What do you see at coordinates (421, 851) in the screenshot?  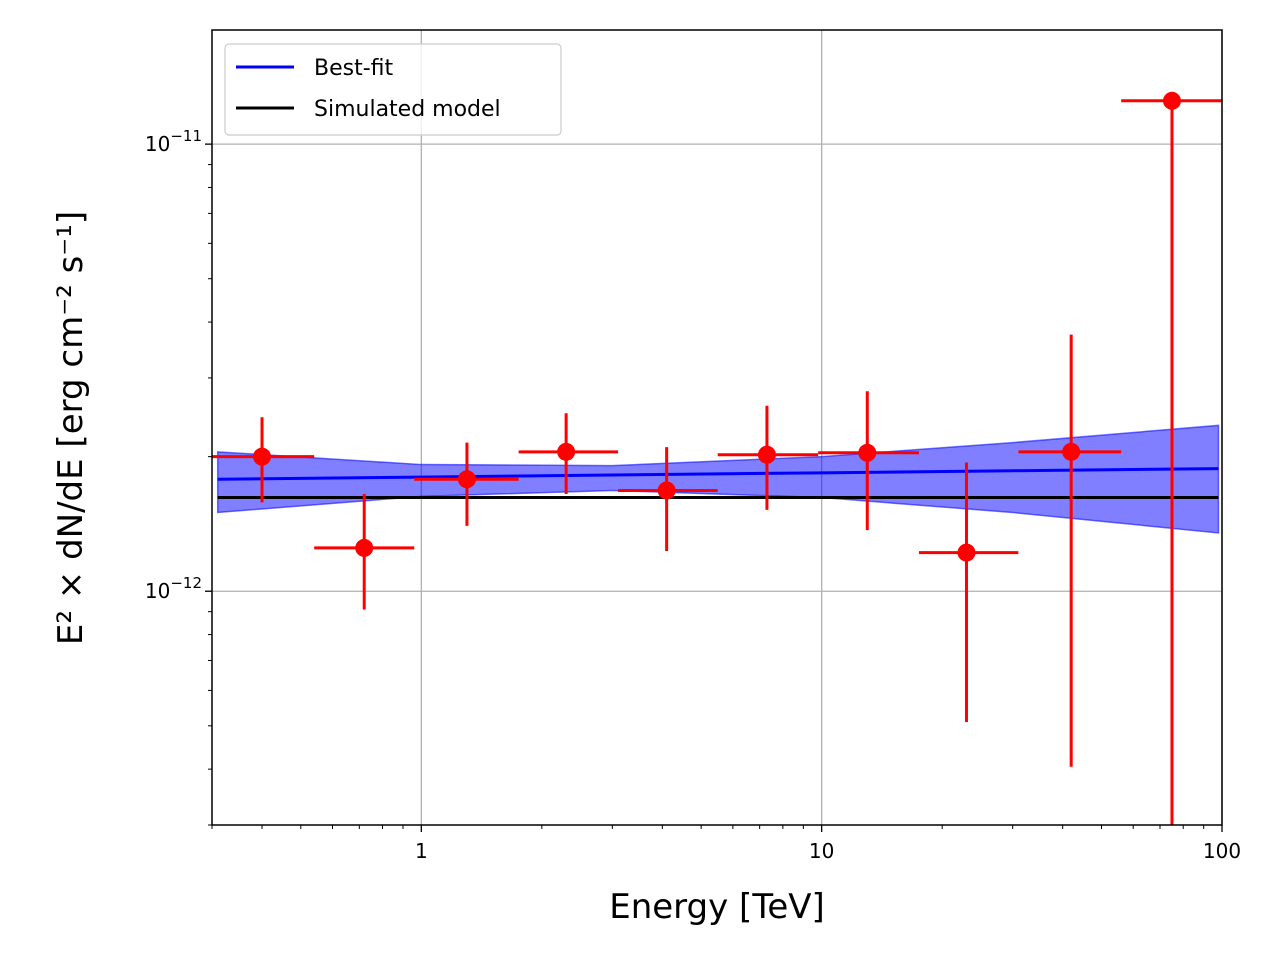 I see `x-tick-label: 1` at bounding box center [421, 851].